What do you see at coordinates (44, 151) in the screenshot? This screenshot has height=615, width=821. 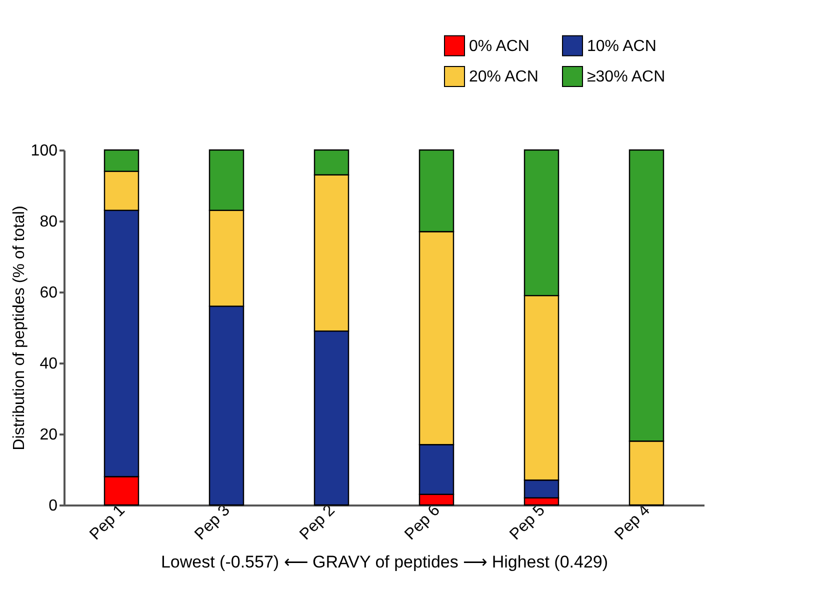 I see `y-tick-label: 100` at bounding box center [44, 151].